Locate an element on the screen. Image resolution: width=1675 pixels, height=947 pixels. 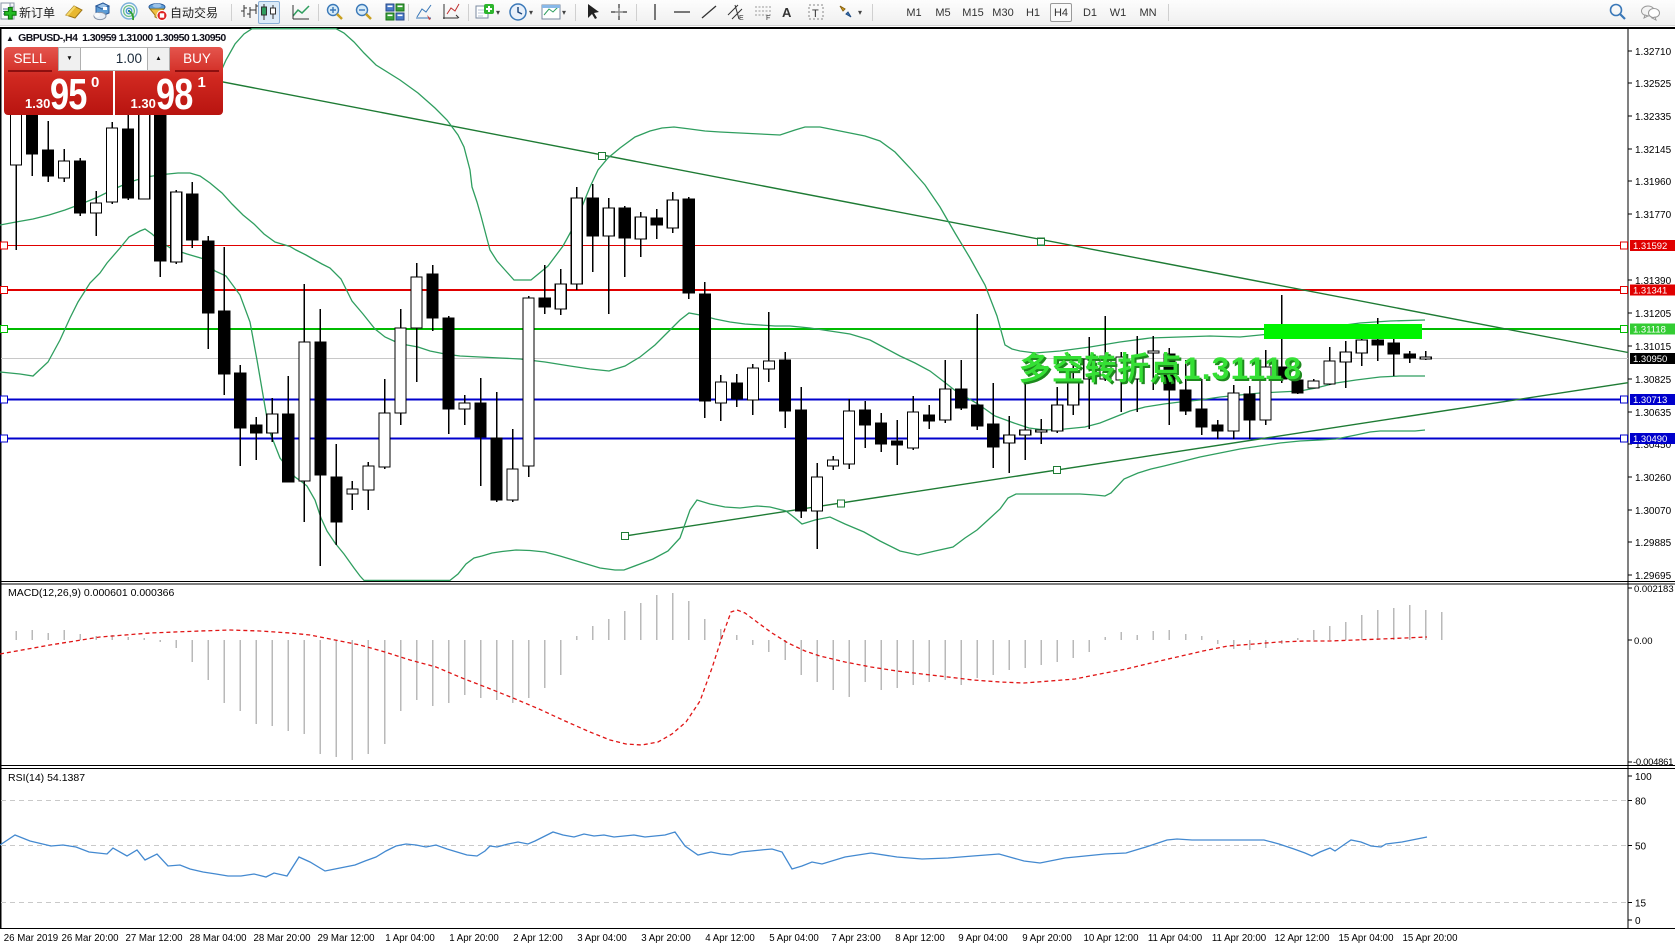
svg-text: 1.32710 is located at coordinates (1653, 52).